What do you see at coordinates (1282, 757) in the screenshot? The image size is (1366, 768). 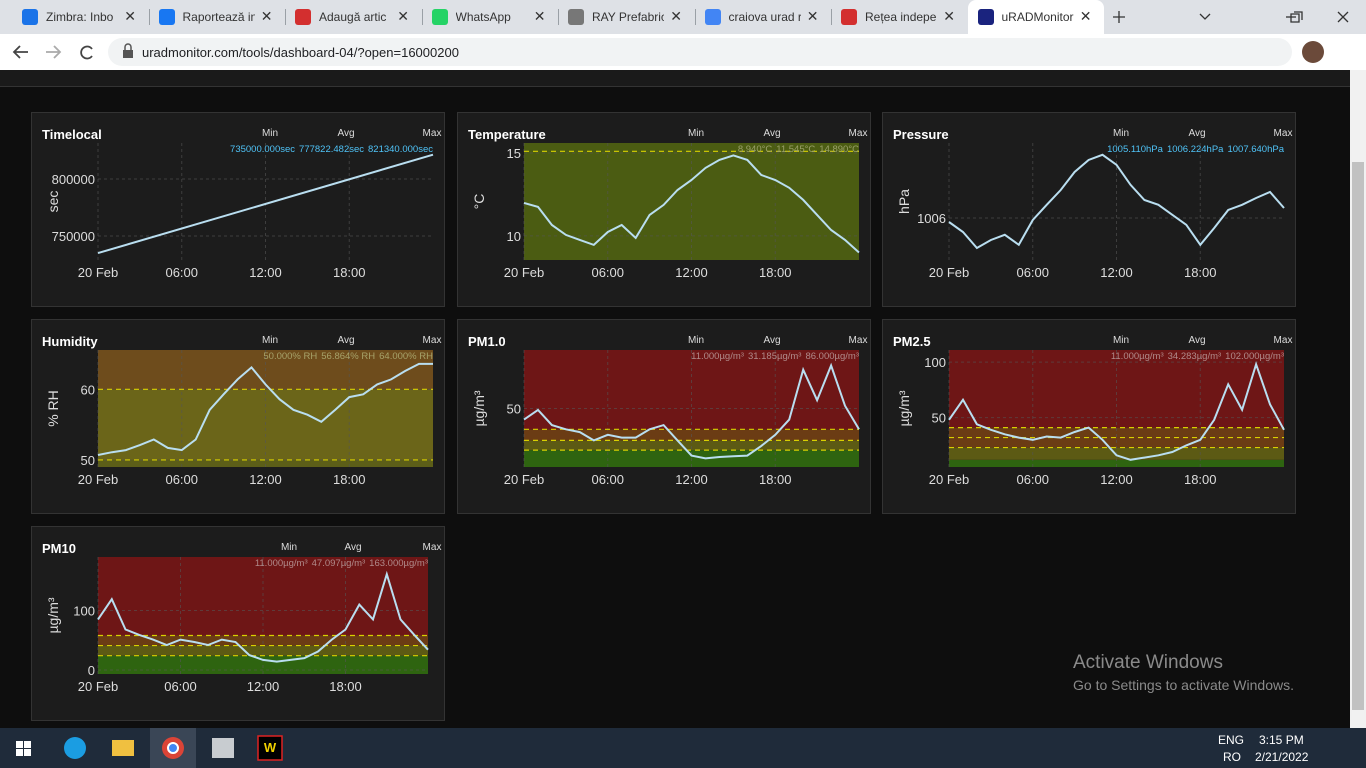 I see `clock-date: 2/21/2022` at bounding box center [1282, 757].